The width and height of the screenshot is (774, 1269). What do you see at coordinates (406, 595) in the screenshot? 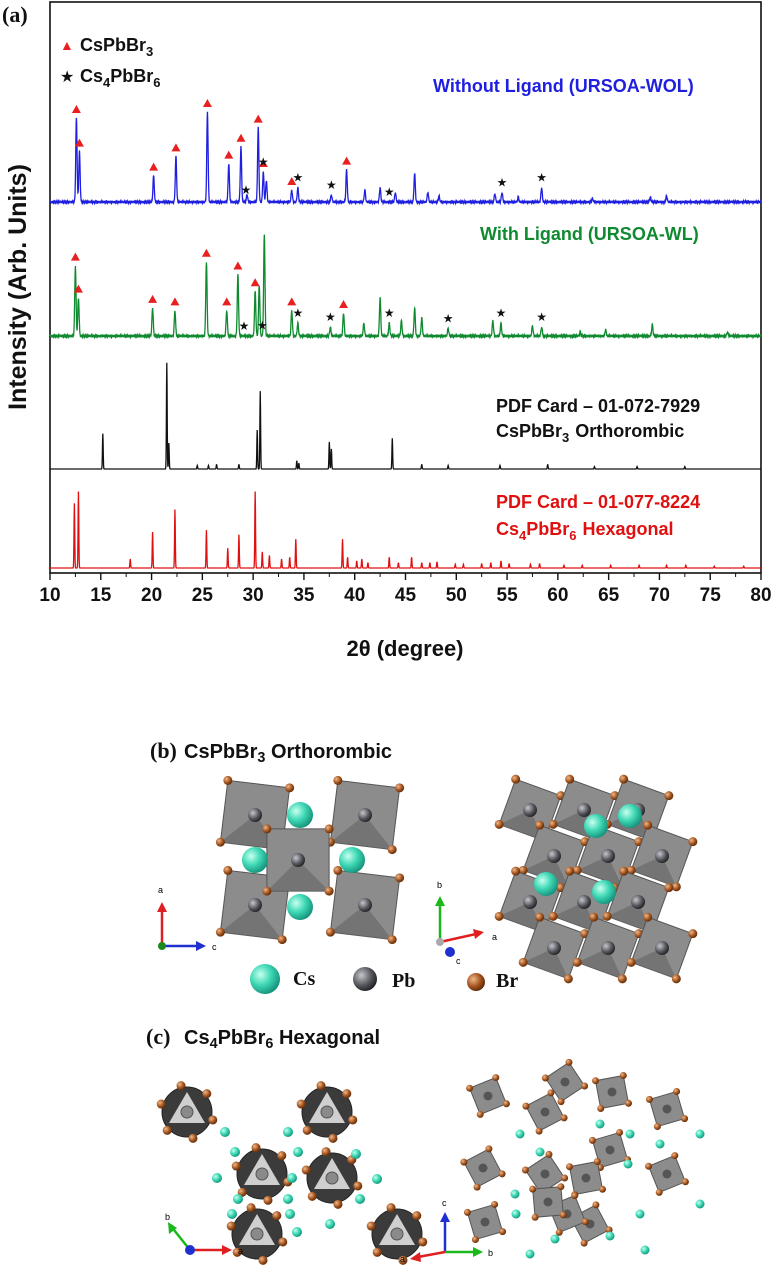
I see `x-tick-label: 45` at bounding box center [406, 595].